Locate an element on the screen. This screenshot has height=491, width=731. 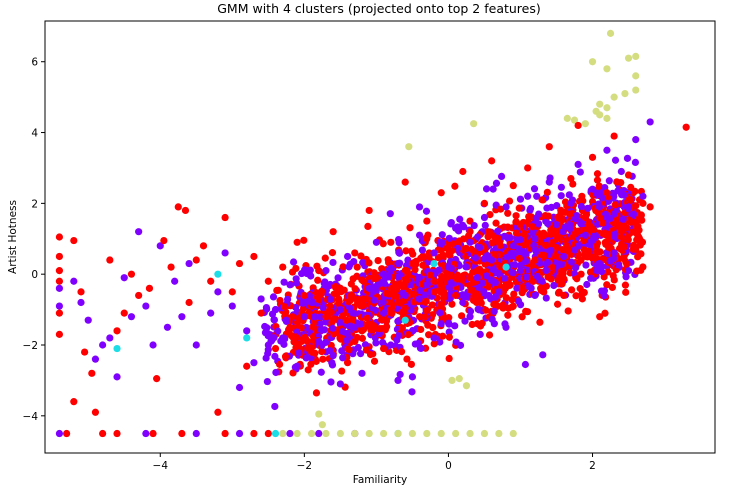
y-tick-label: 2 is located at coordinates (34, 204).